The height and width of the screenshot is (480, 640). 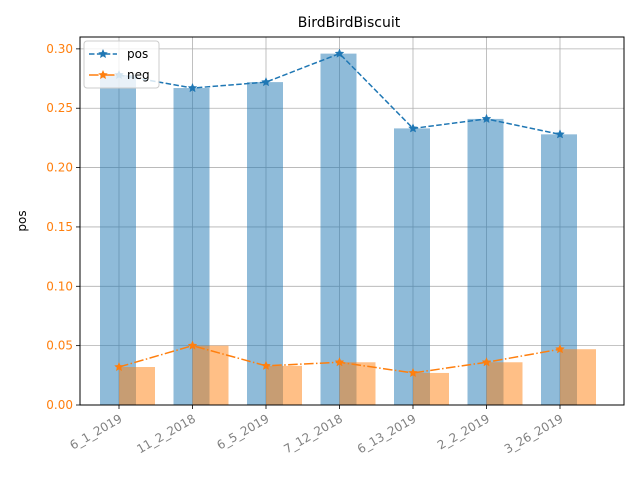 What do you see at coordinates (137, 54) in the screenshot?
I see `legend-label-pos: pos` at bounding box center [137, 54].